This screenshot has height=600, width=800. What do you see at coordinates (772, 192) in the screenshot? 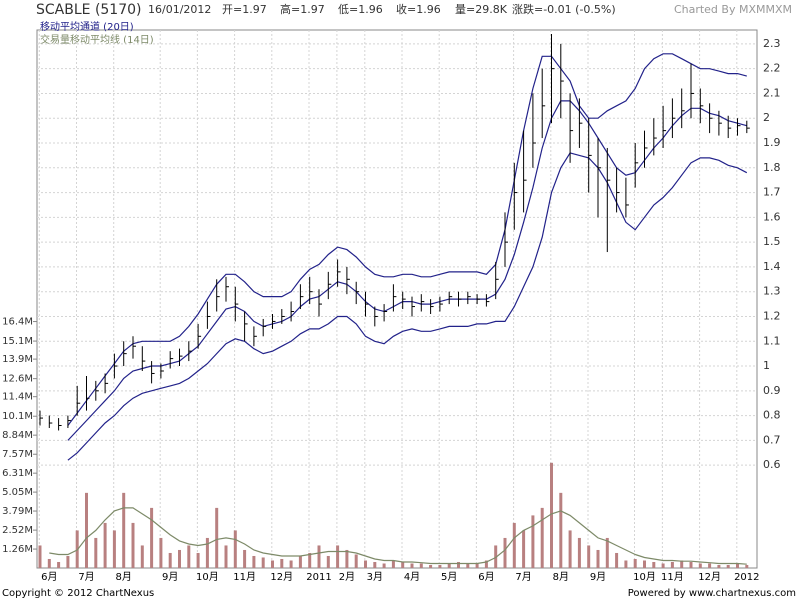
I see `y-tick-label: 1.7` at bounding box center [772, 192].